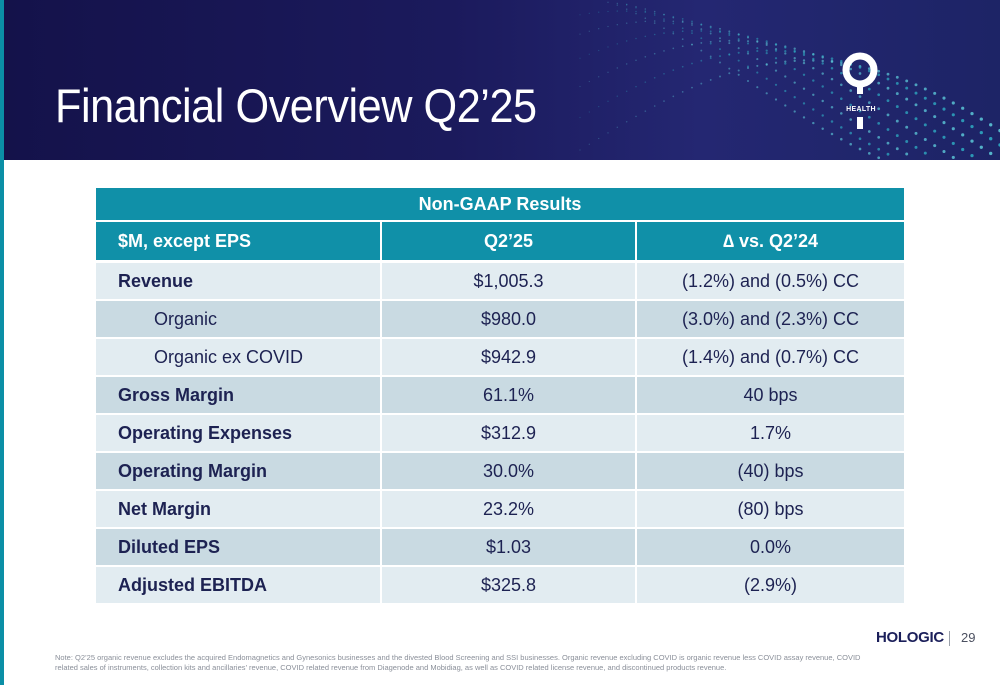 This screenshot has height=685, width=1000. What do you see at coordinates (860, 90) in the screenshot?
I see `health-logo-icon` at bounding box center [860, 90].